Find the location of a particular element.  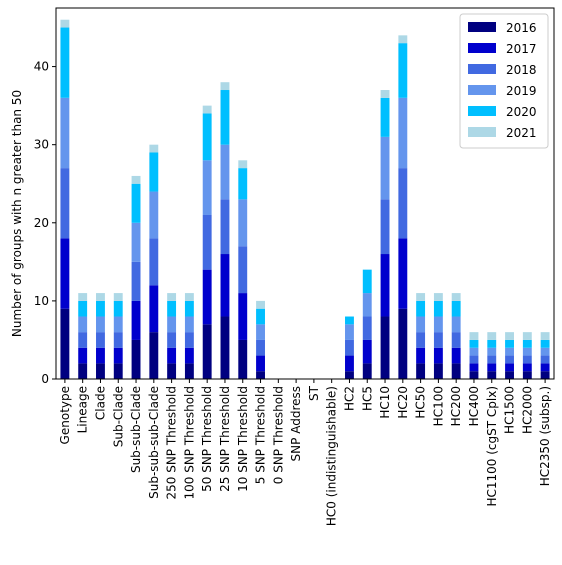

x-tick-label: HC50 is located at coordinates (421, 402).